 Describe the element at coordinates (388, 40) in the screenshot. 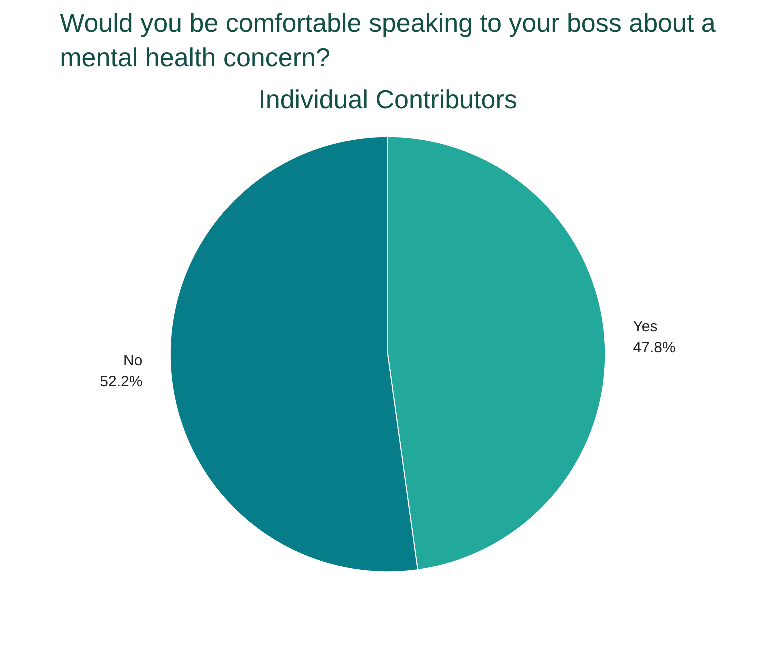

I see `chart-title: Would you be comfortable speaking to your boss about a mental health concern?` at that location.